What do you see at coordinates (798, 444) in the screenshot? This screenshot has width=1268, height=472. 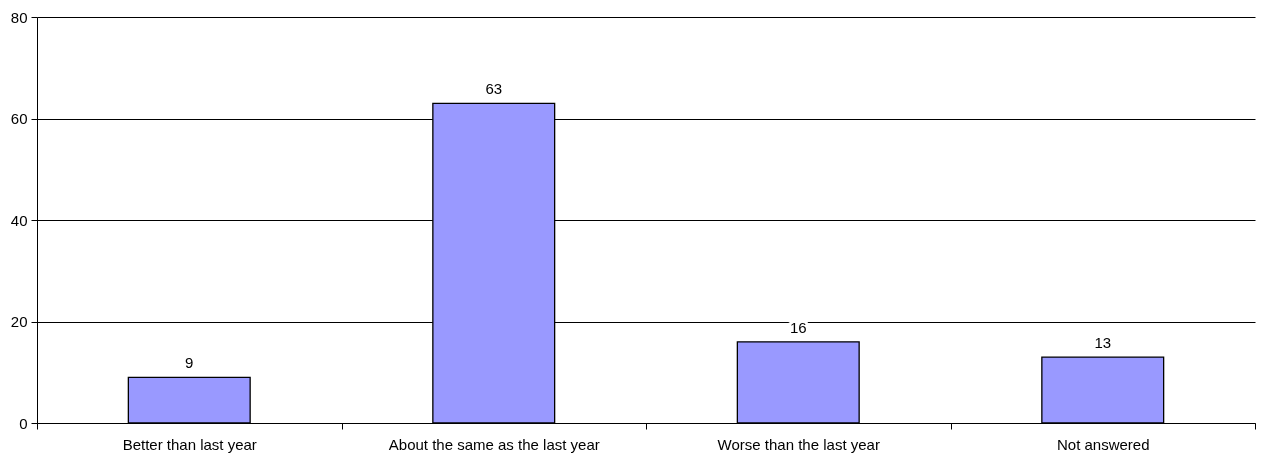 I see `x-tick-label: Worse than the last year` at bounding box center [798, 444].